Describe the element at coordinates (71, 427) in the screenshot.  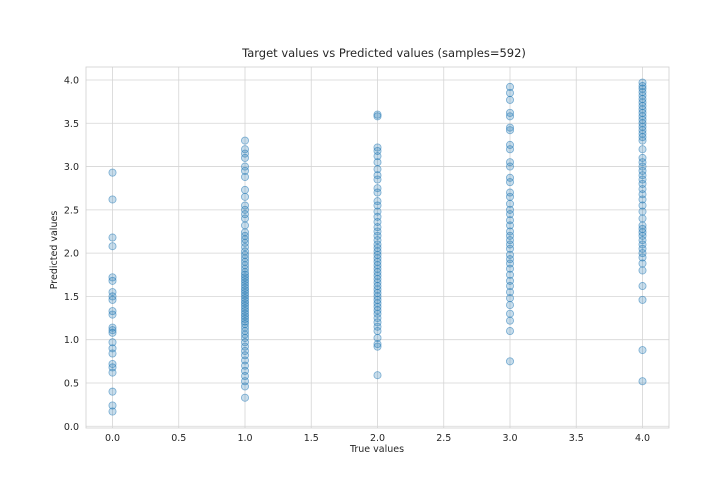
I see `y-tick-label: 0.0` at that location.